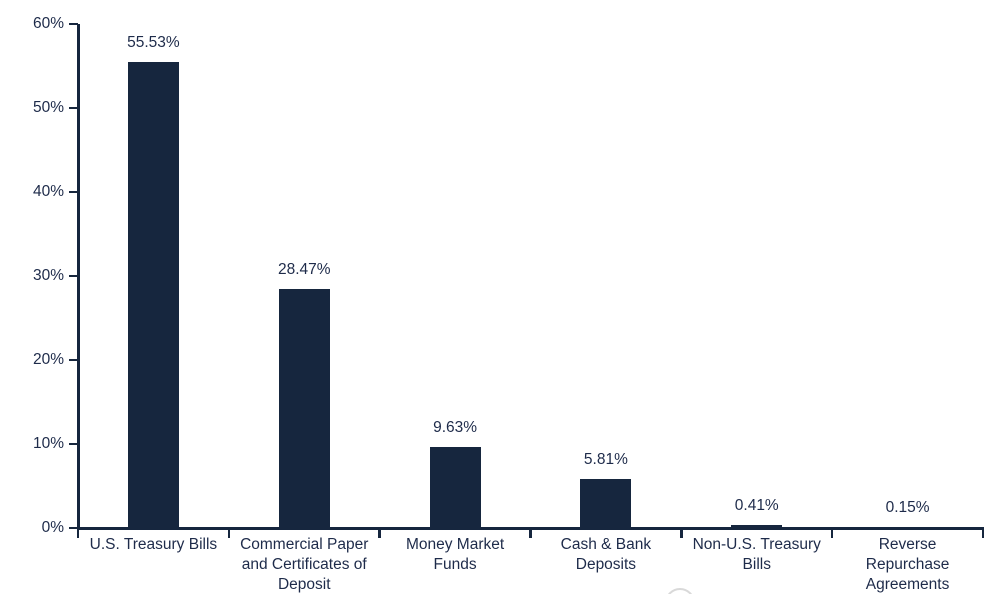 This screenshot has height=594, width=1004. What do you see at coordinates (606, 564) in the screenshot?
I see `x-category-label-line: Deposits` at bounding box center [606, 564].